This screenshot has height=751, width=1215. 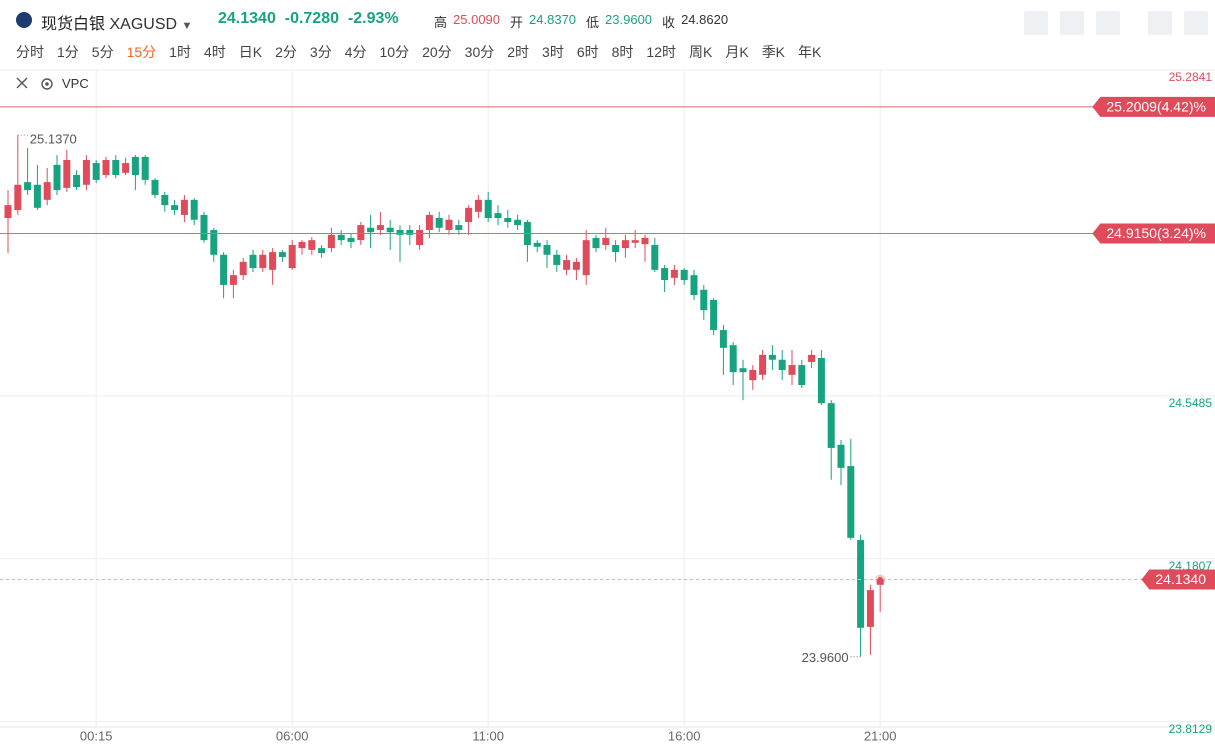 I want to click on current-price-tag, so click(x=1178, y=579).